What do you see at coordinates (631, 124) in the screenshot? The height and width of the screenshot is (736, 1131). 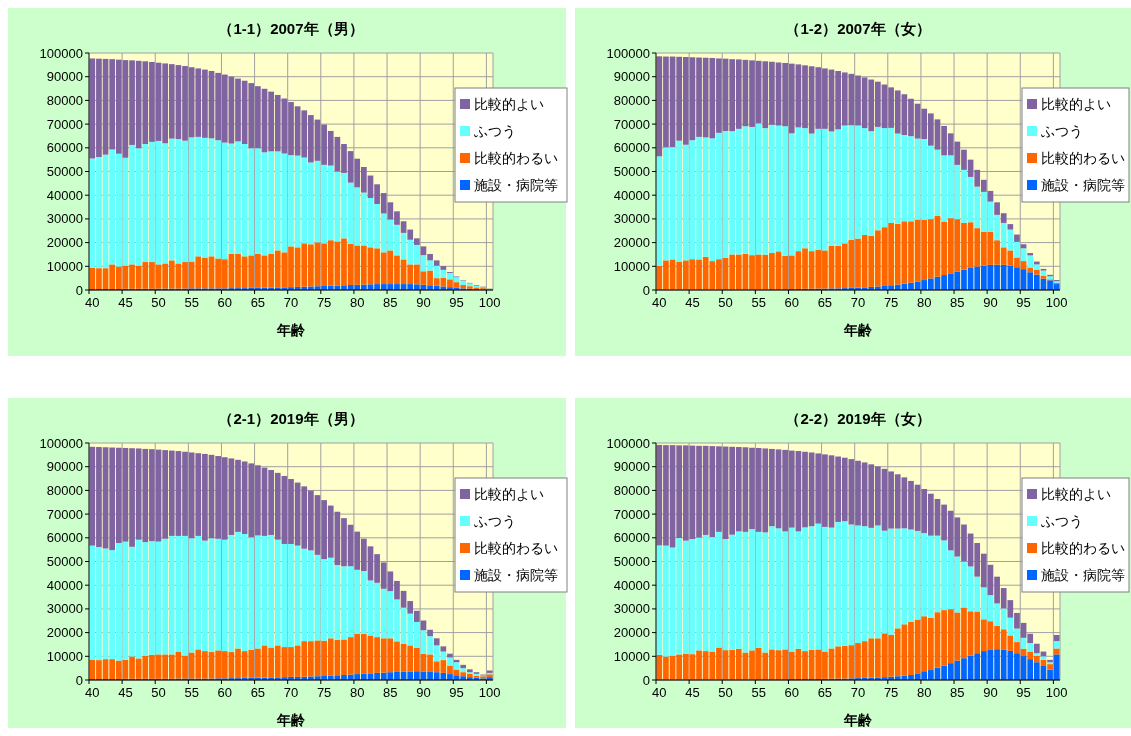 I see `y-tick-label: 70000` at bounding box center [631, 124].